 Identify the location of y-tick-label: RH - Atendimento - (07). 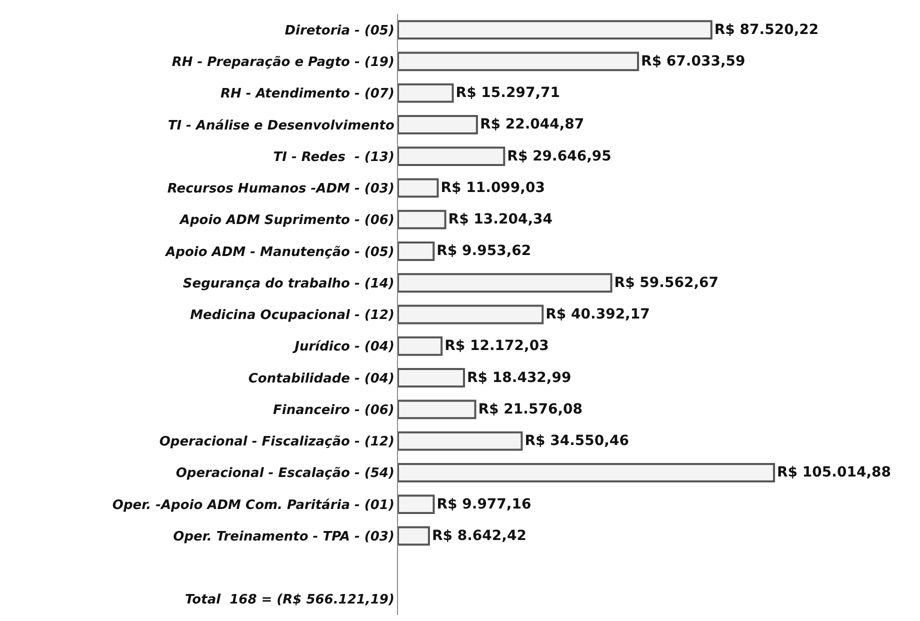
(307, 94).